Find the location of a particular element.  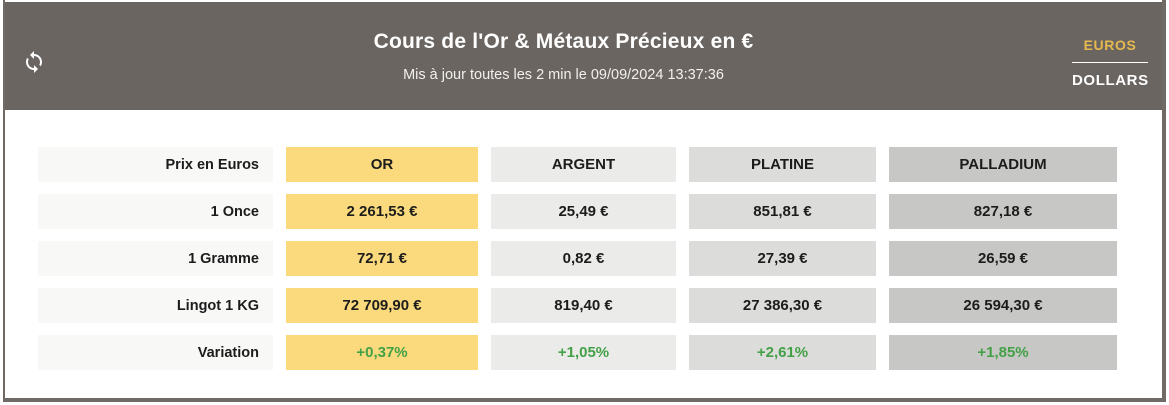

price-palladium-lingot-1kg: 26 594,30 € is located at coordinates (1003, 305).